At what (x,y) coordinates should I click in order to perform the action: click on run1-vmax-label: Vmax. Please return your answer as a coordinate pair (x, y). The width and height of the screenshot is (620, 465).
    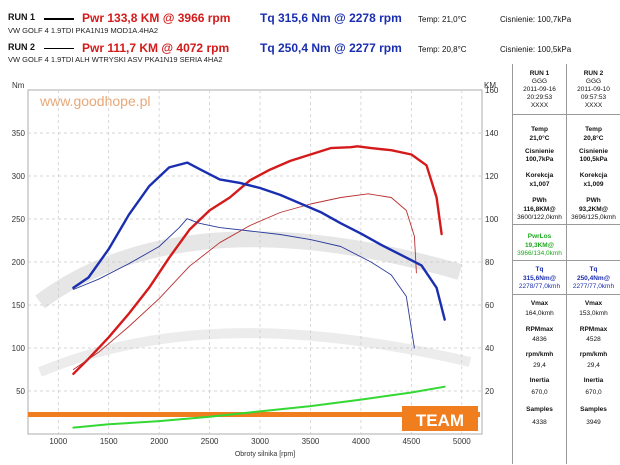
    Looking at the image, I should click on (539, 303).